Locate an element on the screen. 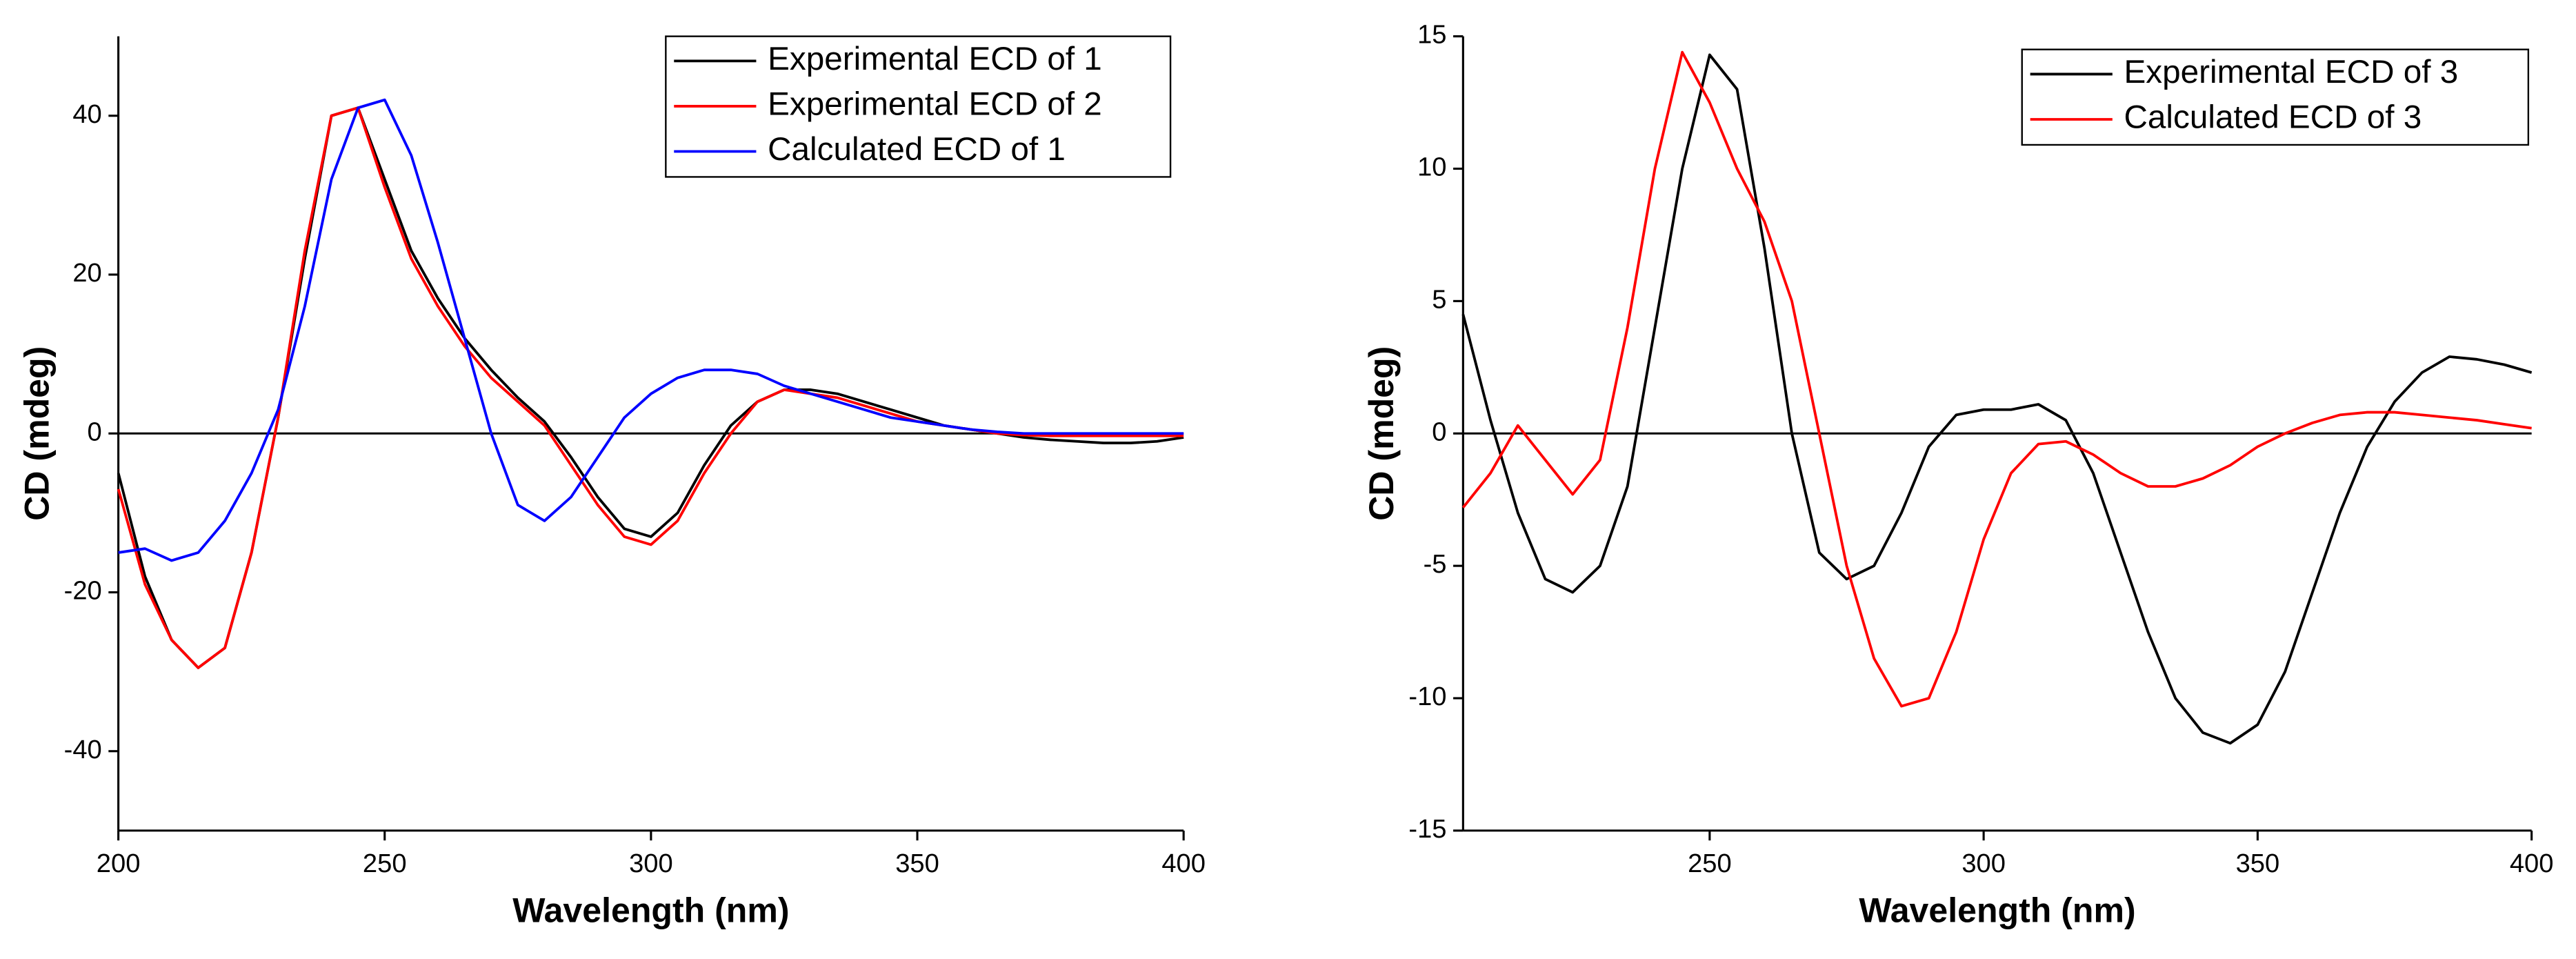 This screenshot has width=2576, height=959. y-tick-label: -5 is located at coordinates (1435, 564).